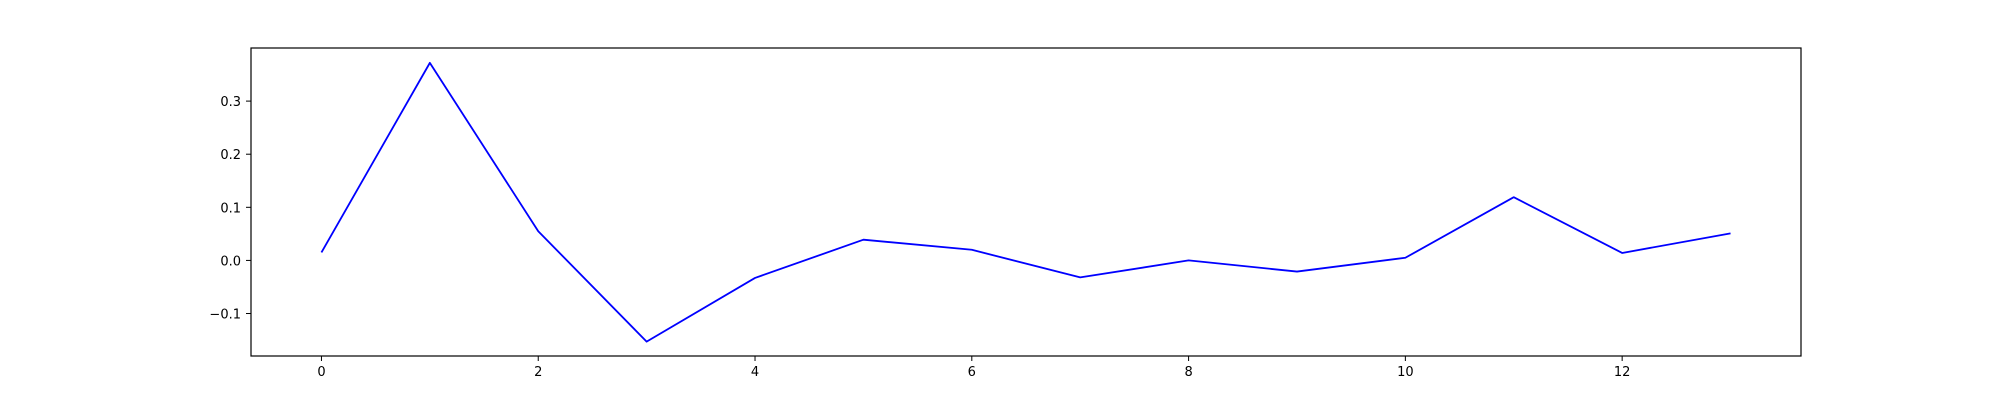 The width and height of the screenshot is (2000, 400). What do you see at coordinates (230, 261) in the screenshot?
I see `y-tick-label: 0.0` at bounding box center [230, 261].